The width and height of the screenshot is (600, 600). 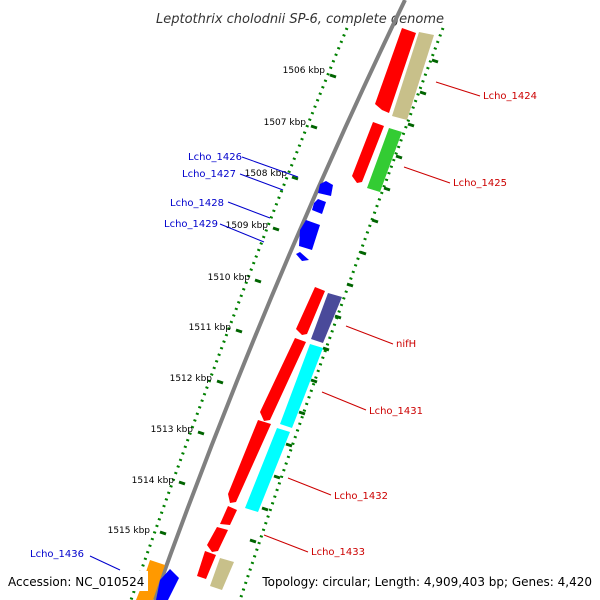 I want to click on footer-accession-bg, so click(x=76, y=581).